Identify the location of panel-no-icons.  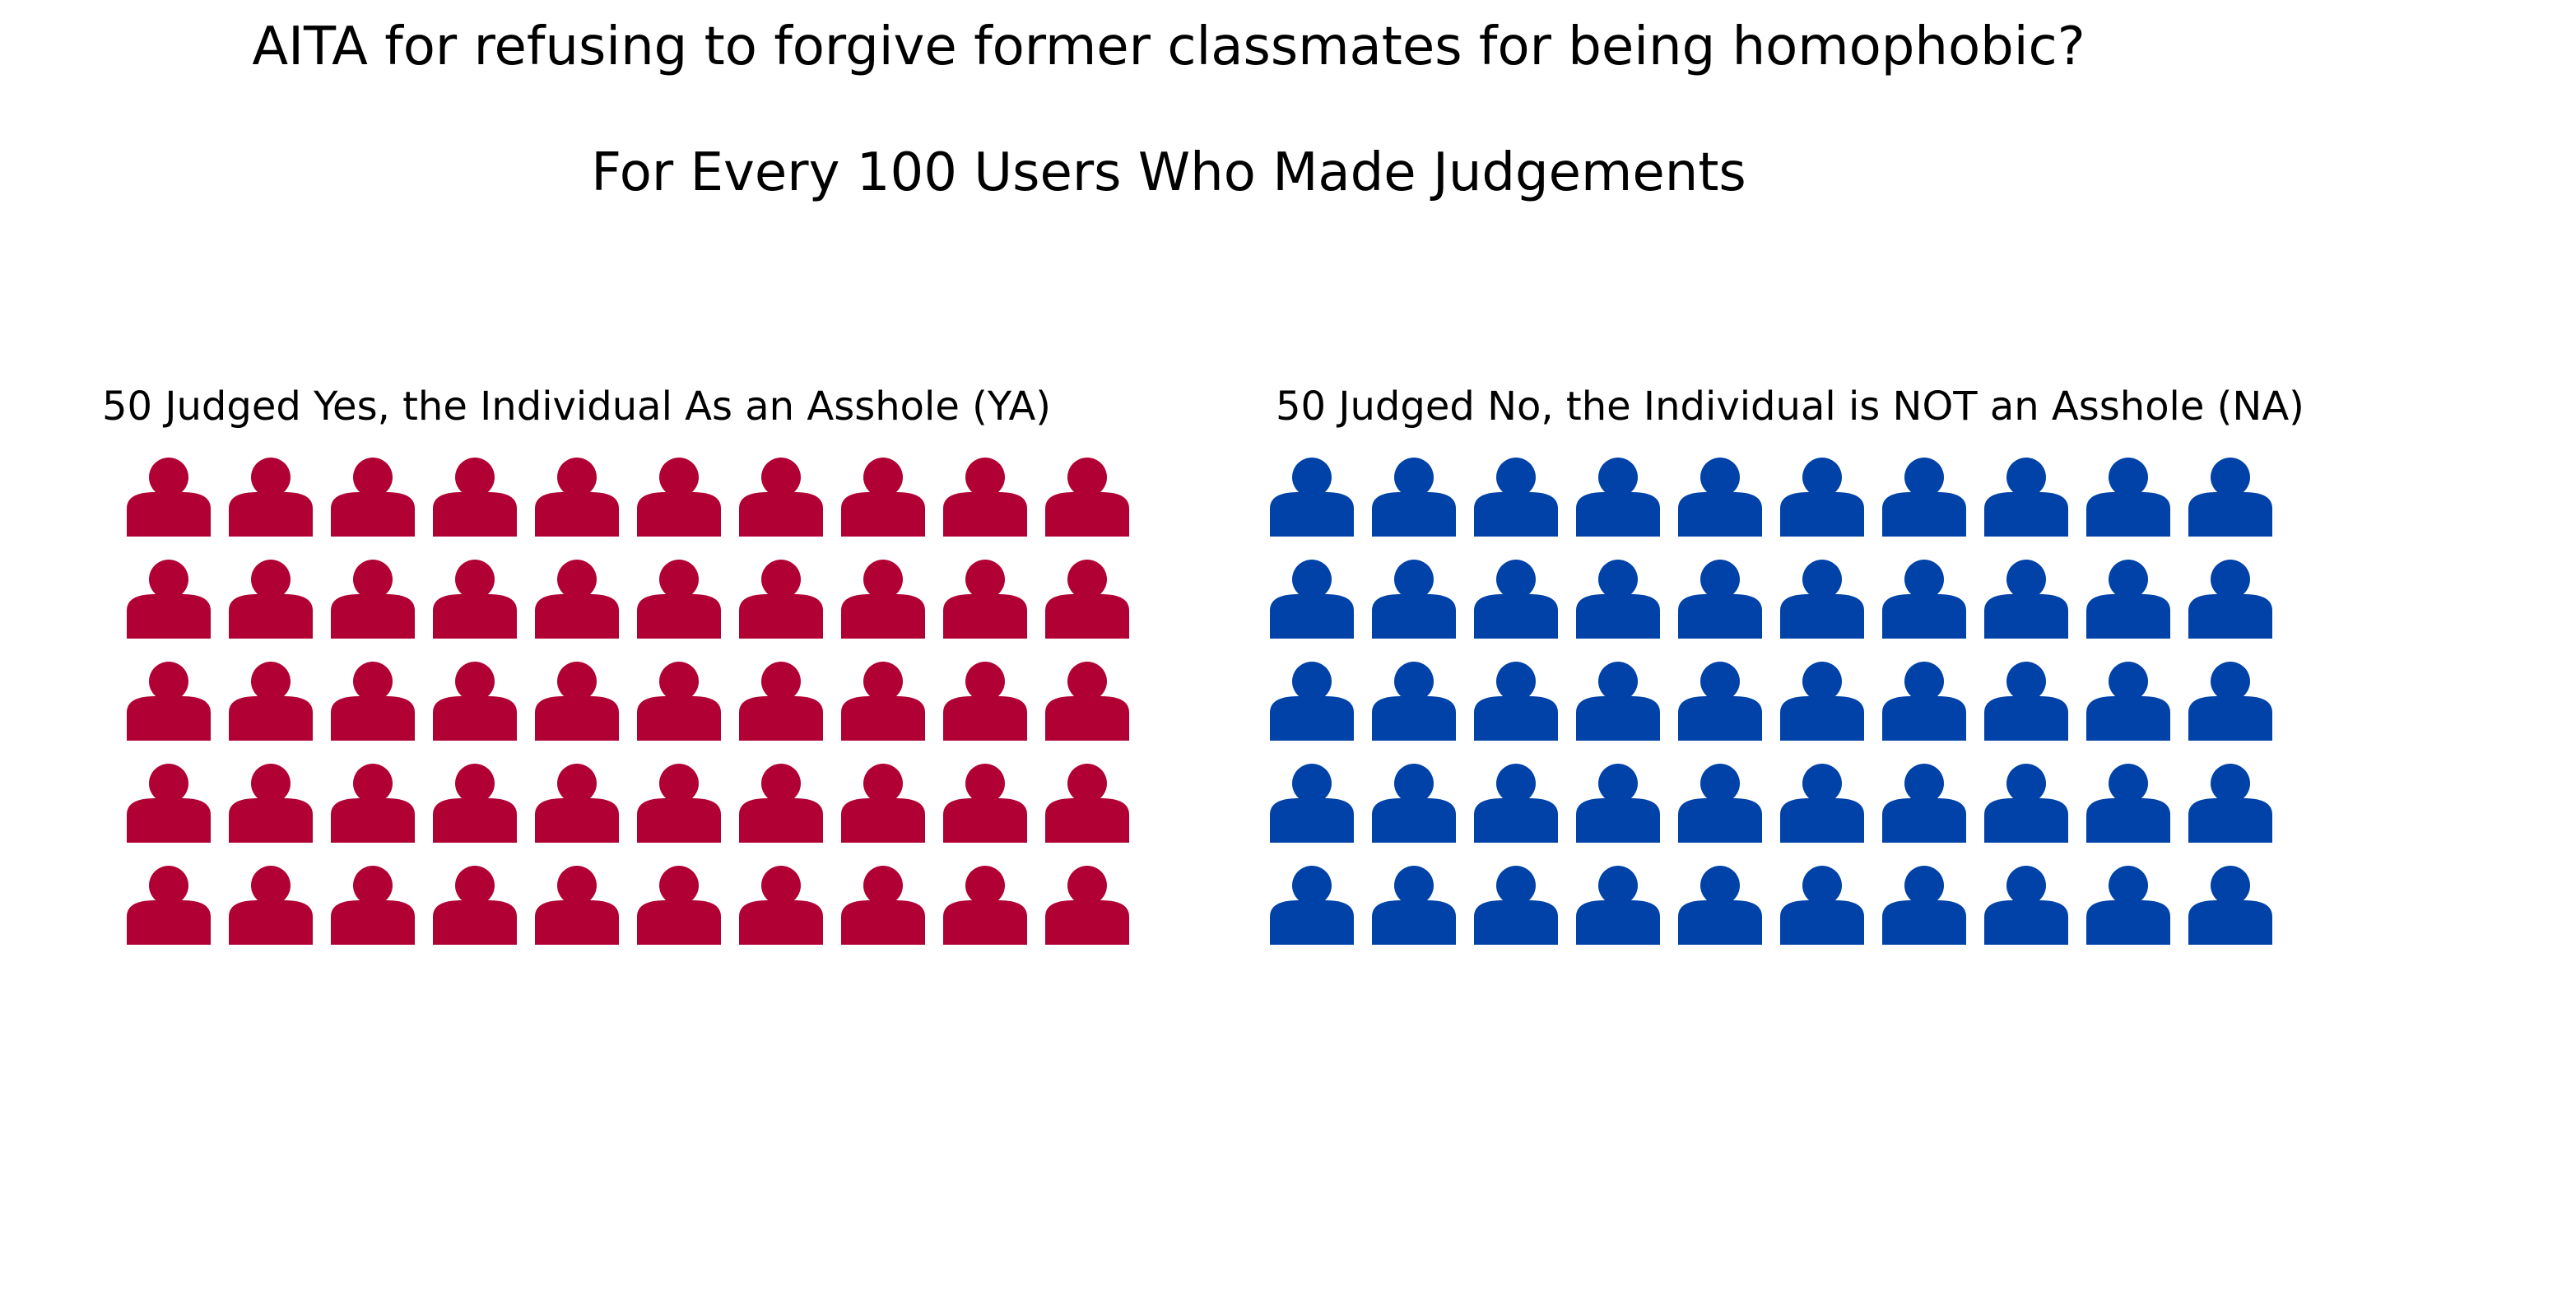
(1771, 701).